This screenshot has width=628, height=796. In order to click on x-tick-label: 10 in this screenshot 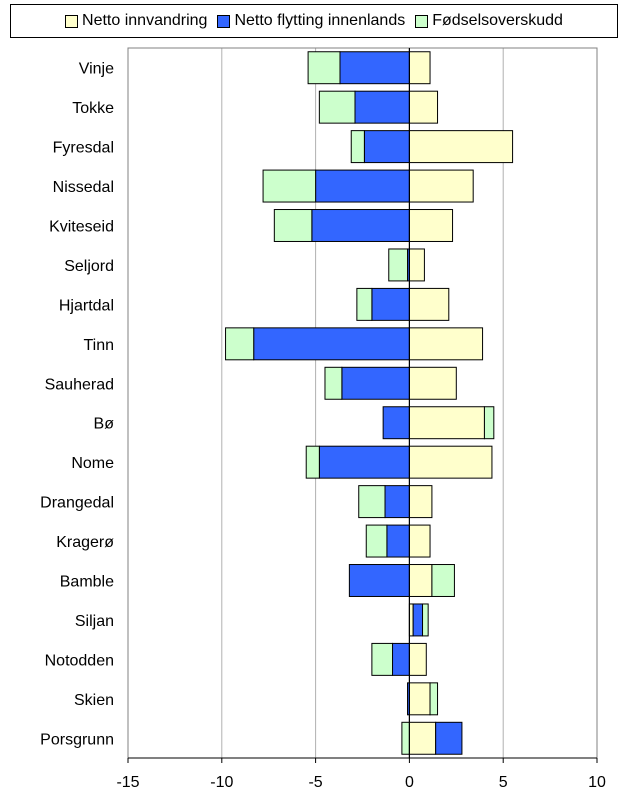, I will do `click(597, 782)`.